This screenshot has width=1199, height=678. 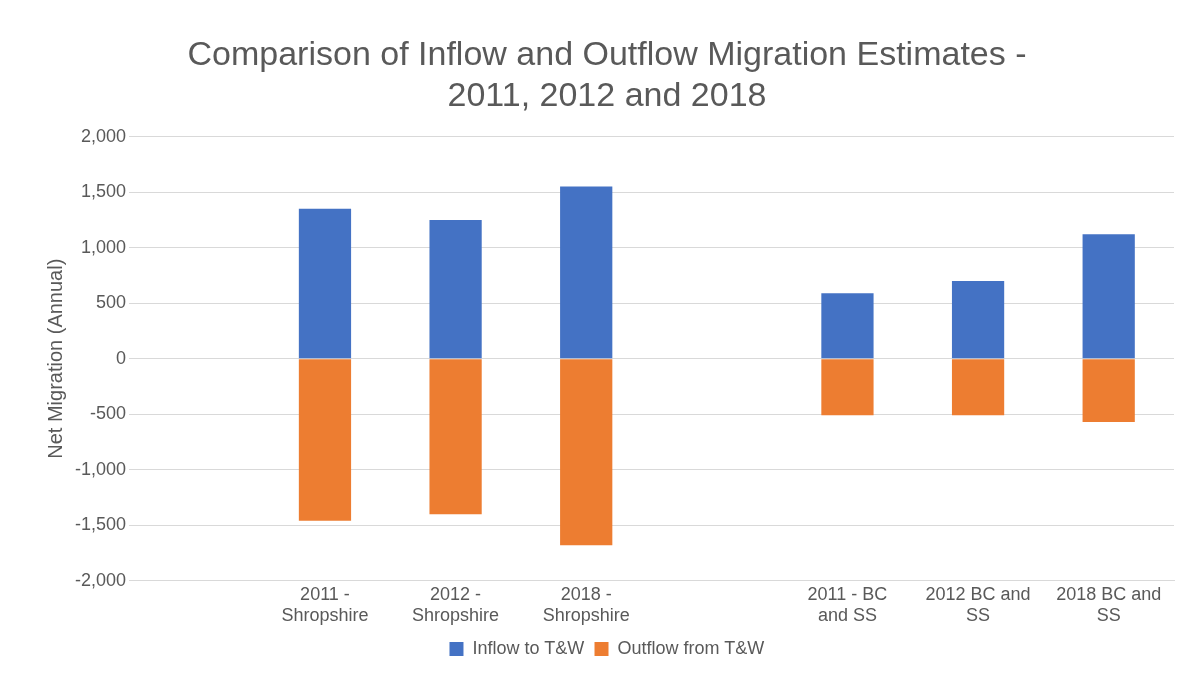 What do you see at coordinates (103, 191) in the screenshot?
I see `y-tick-label: 1,500` at bounding box center [103, 191].